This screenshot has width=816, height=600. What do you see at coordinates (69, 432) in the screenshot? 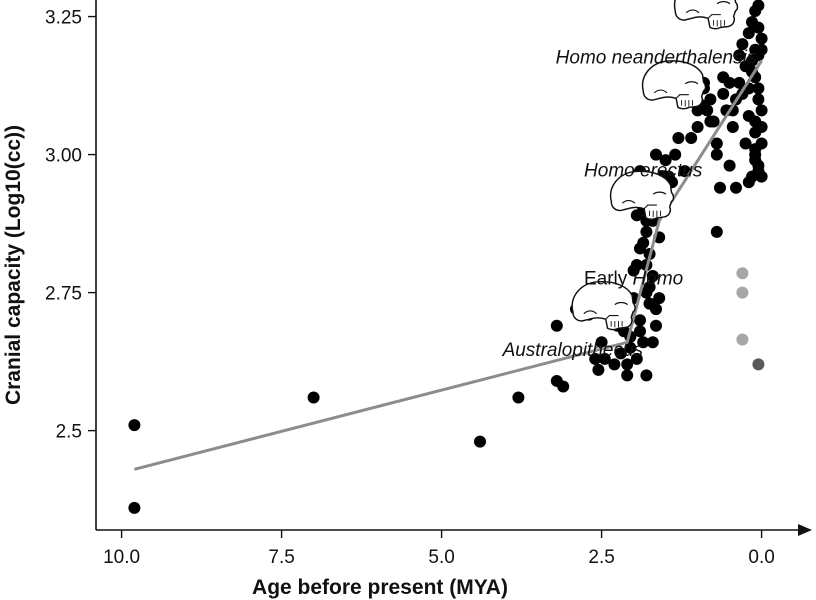
I see `y-tick-label: 2.5` at bounding box center [69, 432].